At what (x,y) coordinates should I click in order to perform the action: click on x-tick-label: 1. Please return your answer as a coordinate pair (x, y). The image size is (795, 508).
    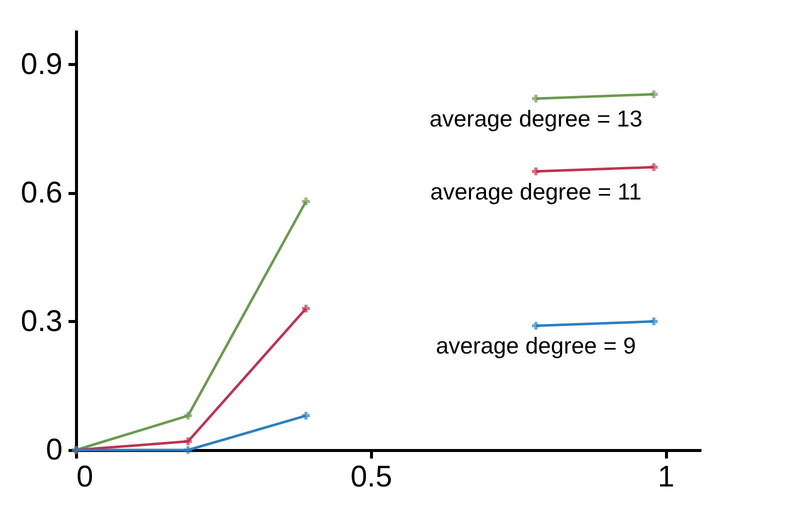
    Looking at the image, I should click on (666, 477).